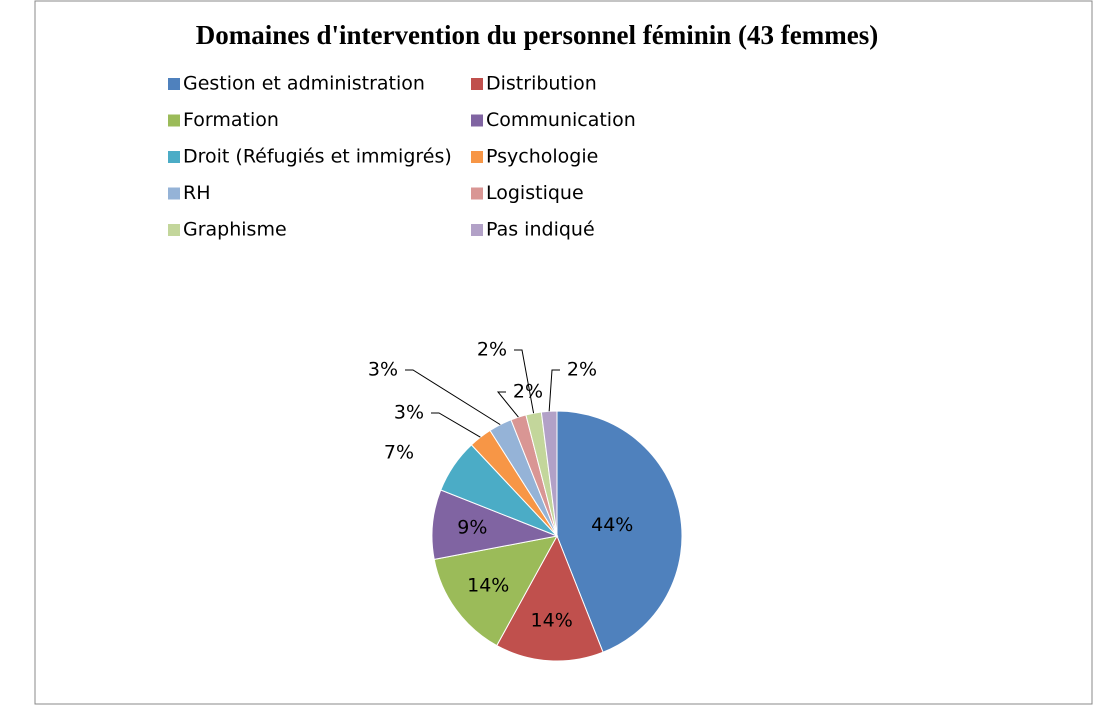  Describe the element at coordinates (540, 230) in the screenshot. I see `legend-label: Pas indiqué` at that location.